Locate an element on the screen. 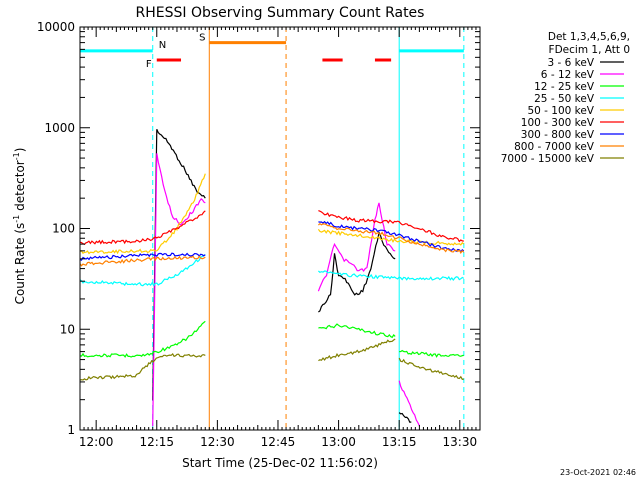 This screenshot has width=640, height=480. legend-entry-label: 3 - 6 keV is located at coordinates (570, 63).